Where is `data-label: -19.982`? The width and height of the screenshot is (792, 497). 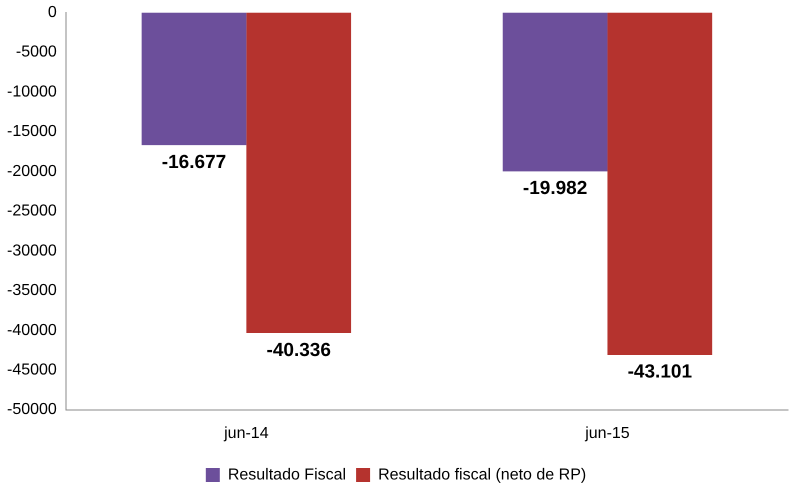
data-label: -19.982 is located at coordinates (555, 189).